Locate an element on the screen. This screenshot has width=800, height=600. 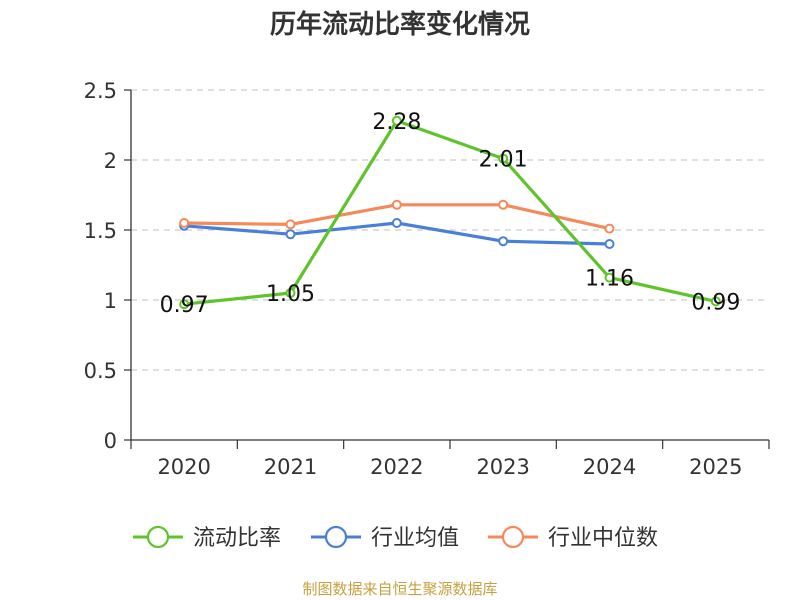
y-tick-label: 1 is located at coordinates (110, 301).